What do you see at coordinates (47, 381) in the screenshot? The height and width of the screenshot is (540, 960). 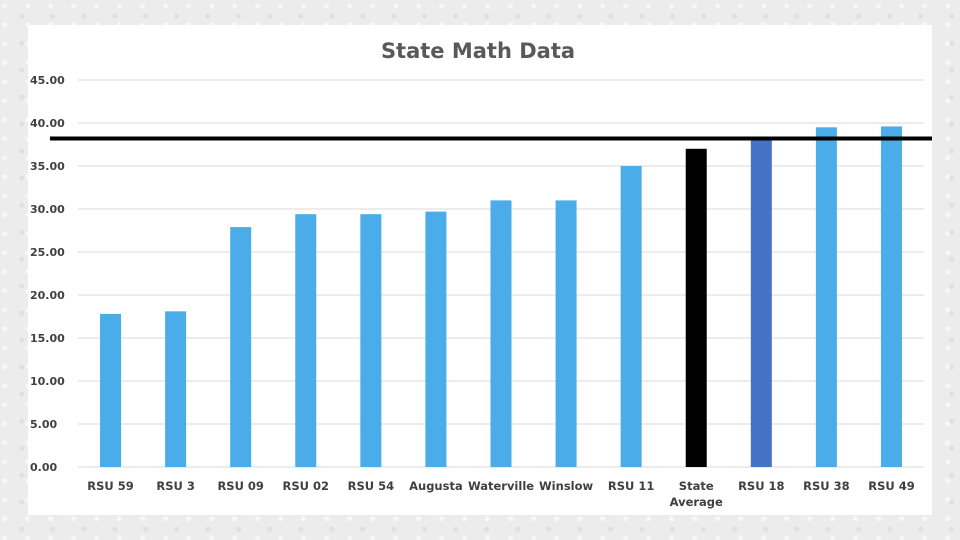 I see `y-tick-label: 10.00` at bounding box center [47, 381].